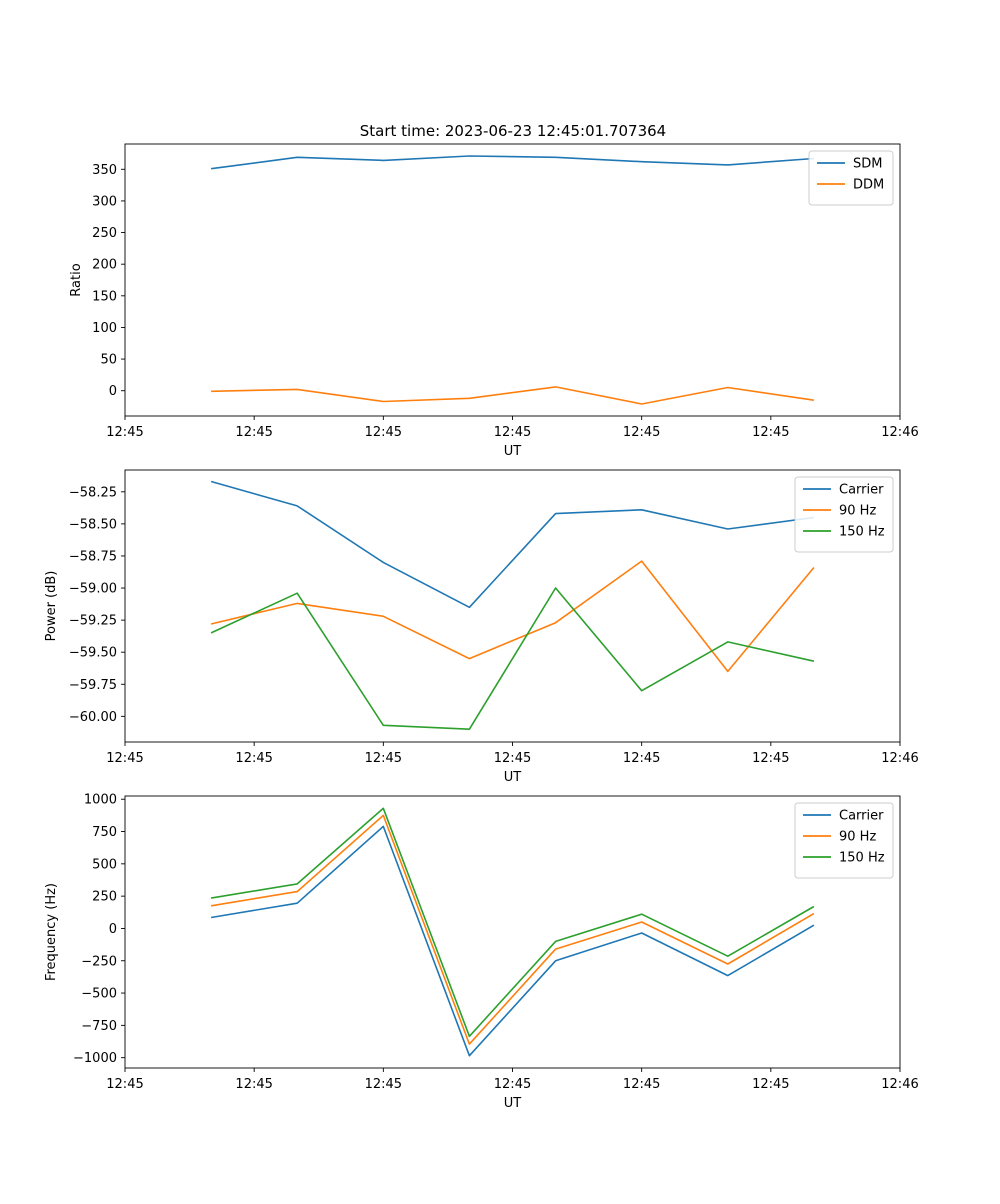 This screenshot has width=1000, height=1204. Describe the element at coordinates (95, 1058) in the screenshot. I see `y-tick-label: −1000` at that location.